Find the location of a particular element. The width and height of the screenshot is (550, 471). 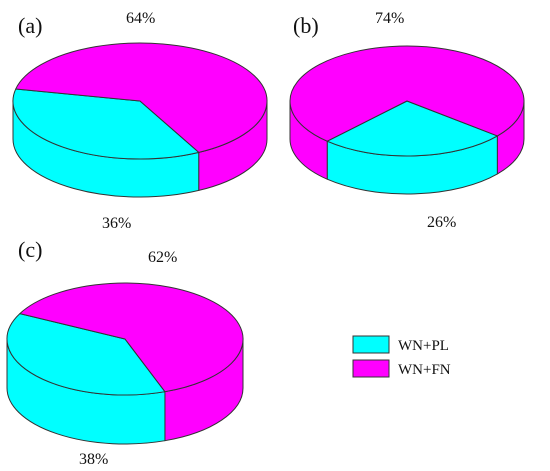

legend-swatch-wn-fn is located at coordinates (371, 368).